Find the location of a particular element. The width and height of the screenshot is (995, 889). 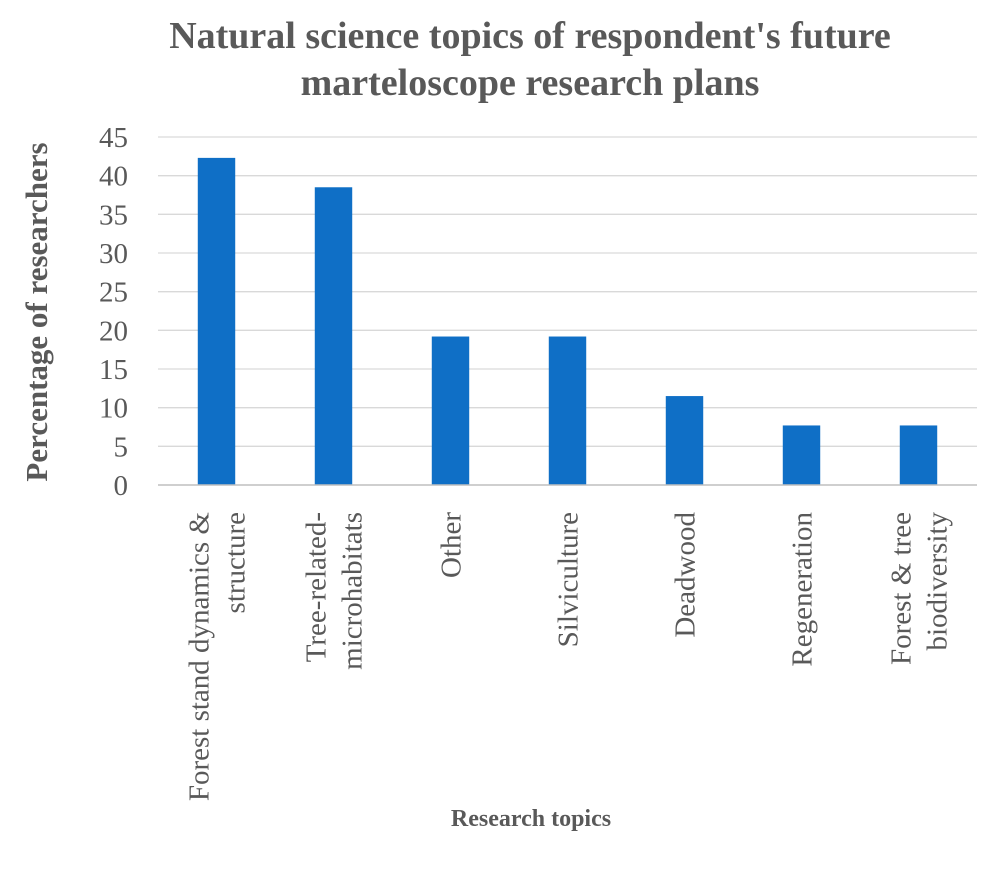

y-axis-label: Percentage of researchers is located at coordinates (36, 311).